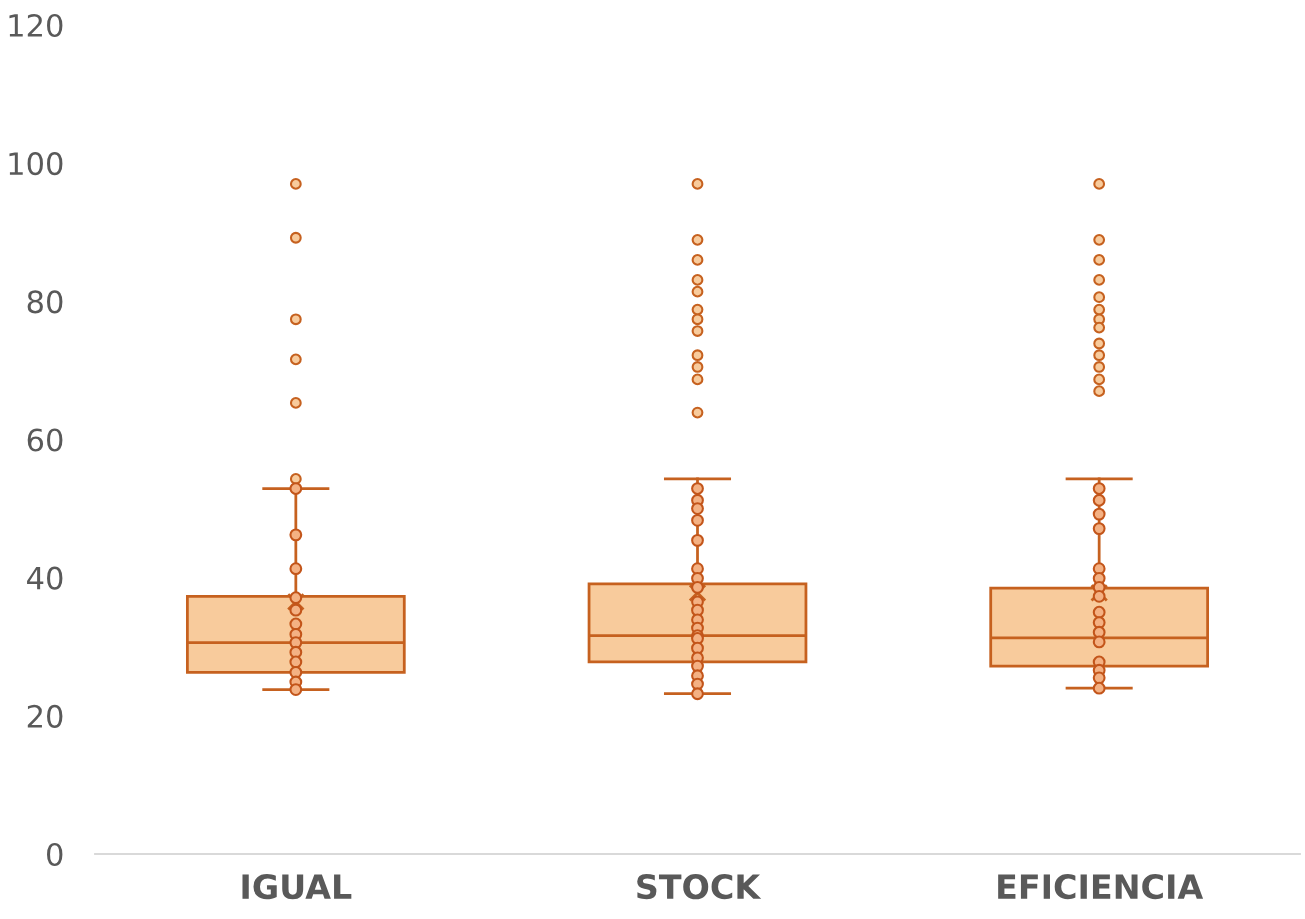 This screenshot has height=919, width=1305. I want to click on y-tick-label: 120, so click(36, 25).